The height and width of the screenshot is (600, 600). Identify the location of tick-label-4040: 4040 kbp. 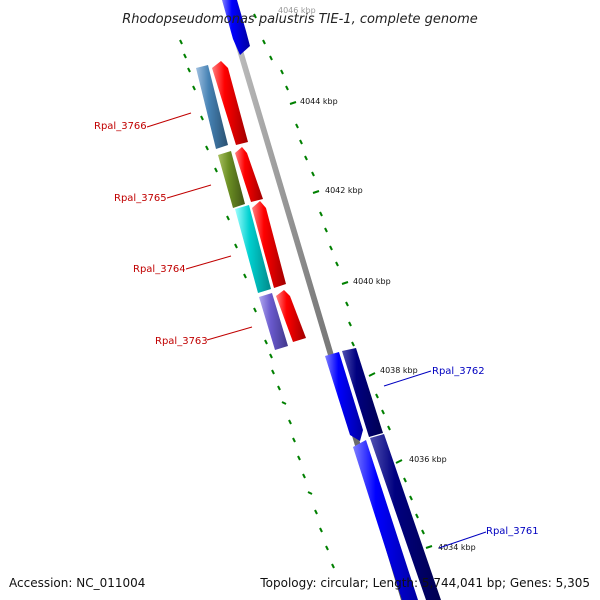
(372, 281).